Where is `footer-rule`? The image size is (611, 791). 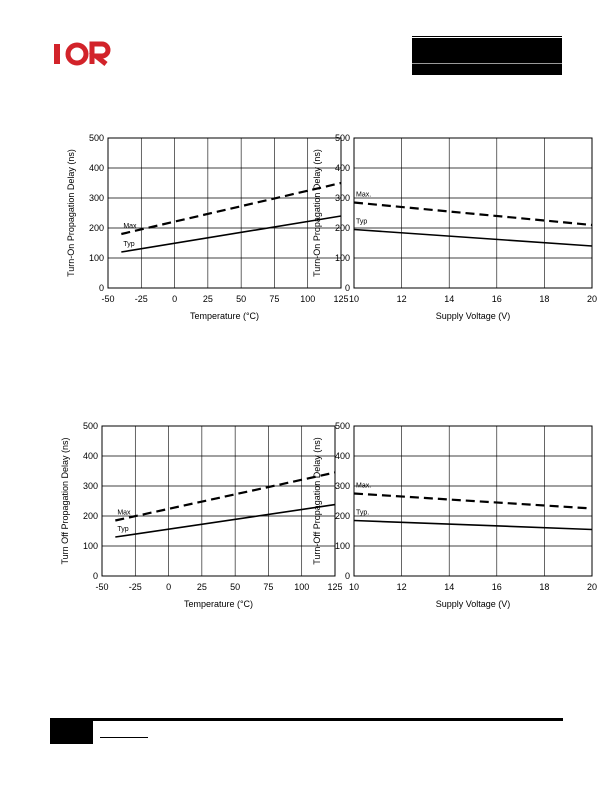 footer-rule is located at coordinates (306, 719).